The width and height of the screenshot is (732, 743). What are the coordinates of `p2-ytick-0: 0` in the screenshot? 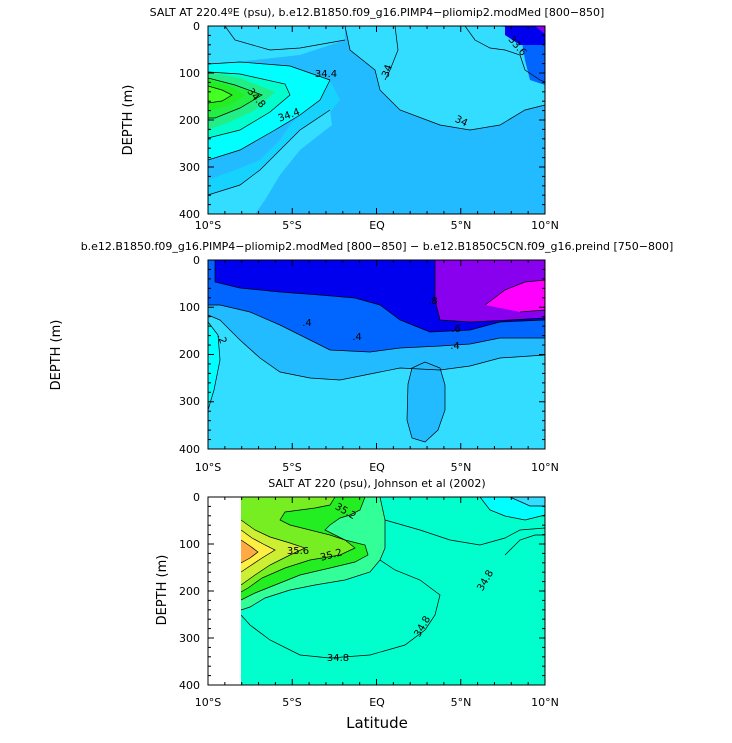 It's located at (196, 260).